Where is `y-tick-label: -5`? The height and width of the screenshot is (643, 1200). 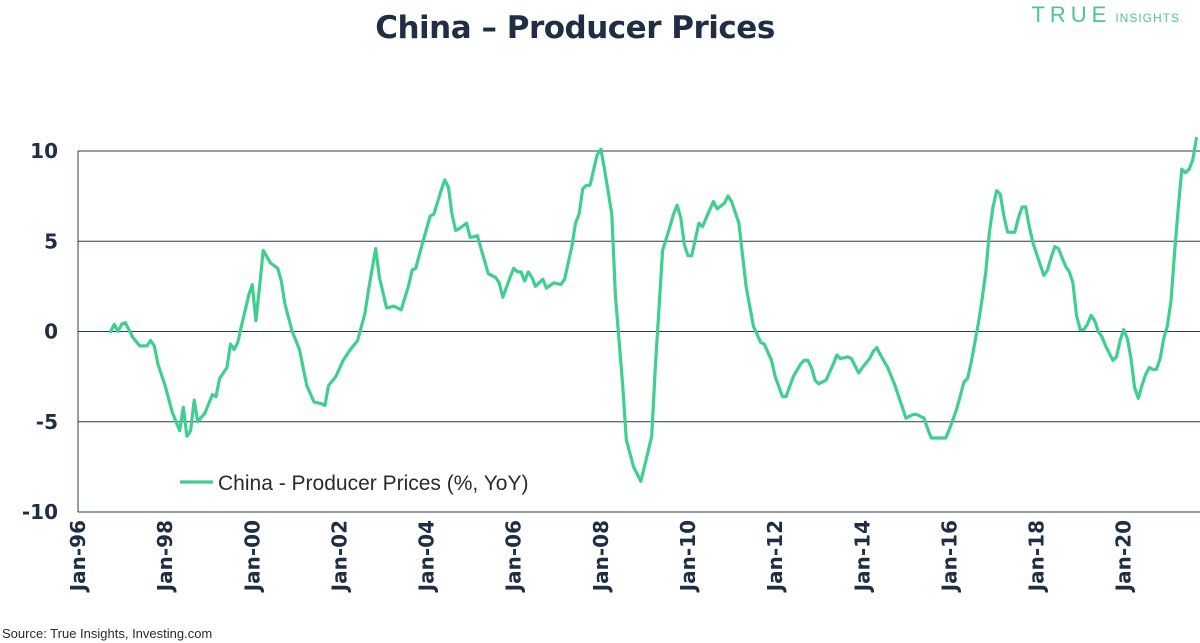 y-tick-label: -5 is located at coordinates (47, 422).